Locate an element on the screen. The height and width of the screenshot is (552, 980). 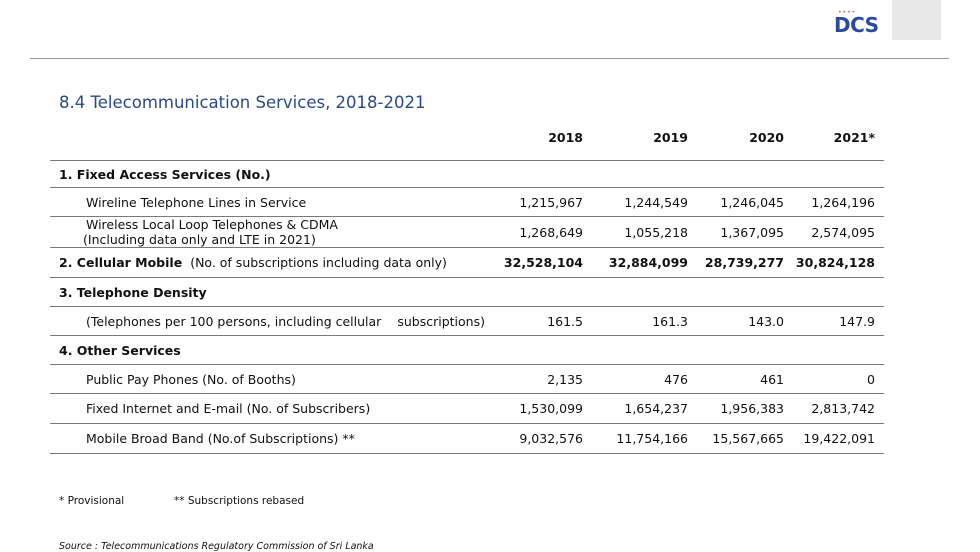
dcs-logo: •••• DCS is located at coordinates (856, 23).